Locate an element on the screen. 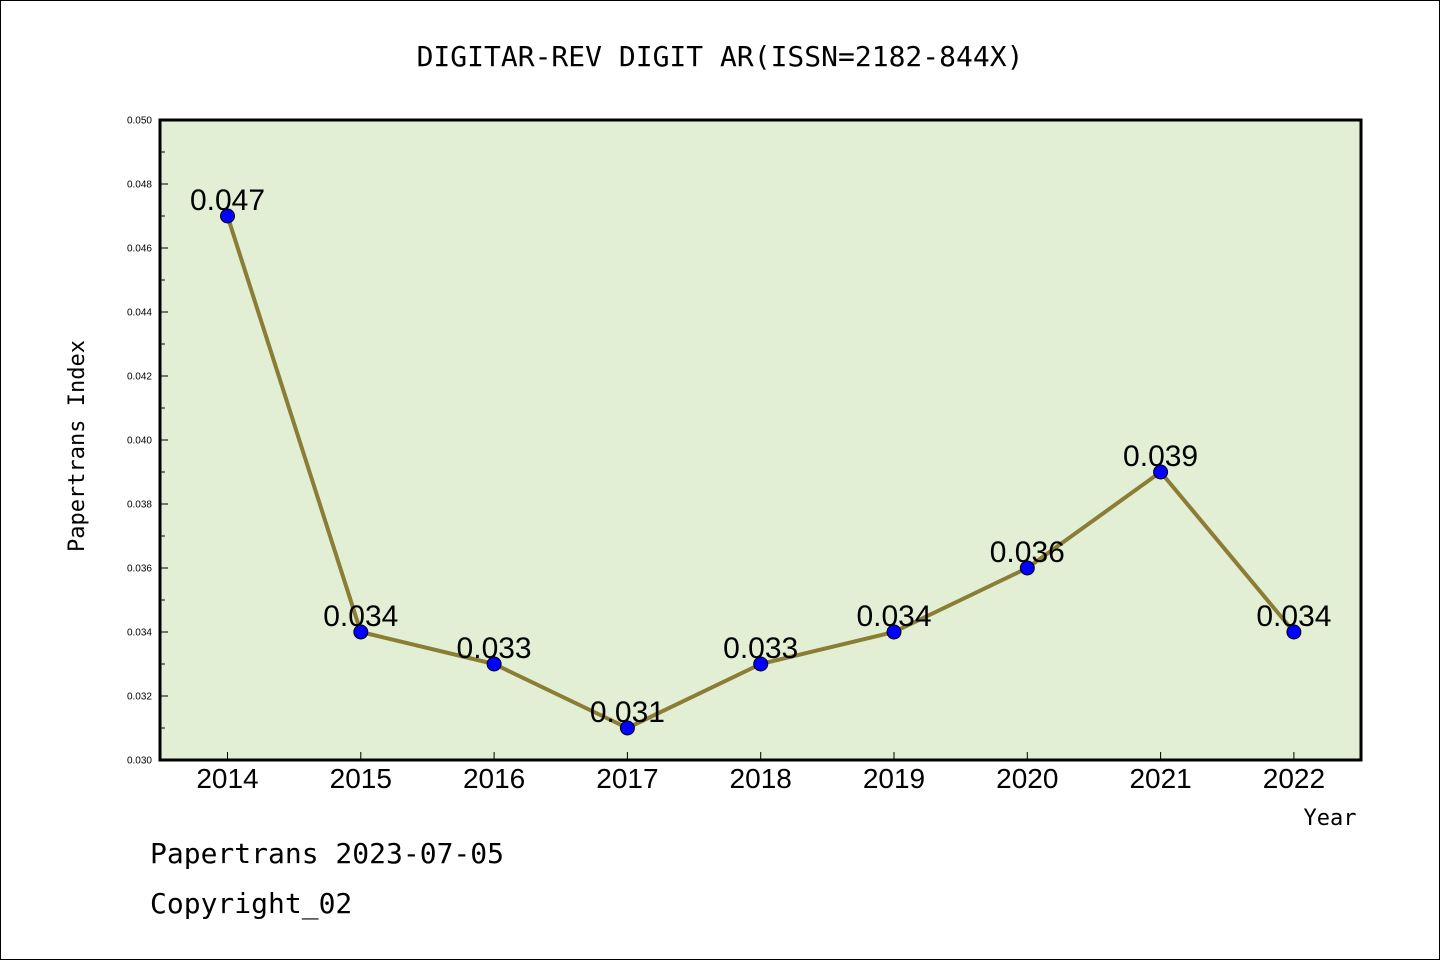 This screenshot has height=960, width=1440. x-tick-label: 2018 is located at coordinates (761, 778).